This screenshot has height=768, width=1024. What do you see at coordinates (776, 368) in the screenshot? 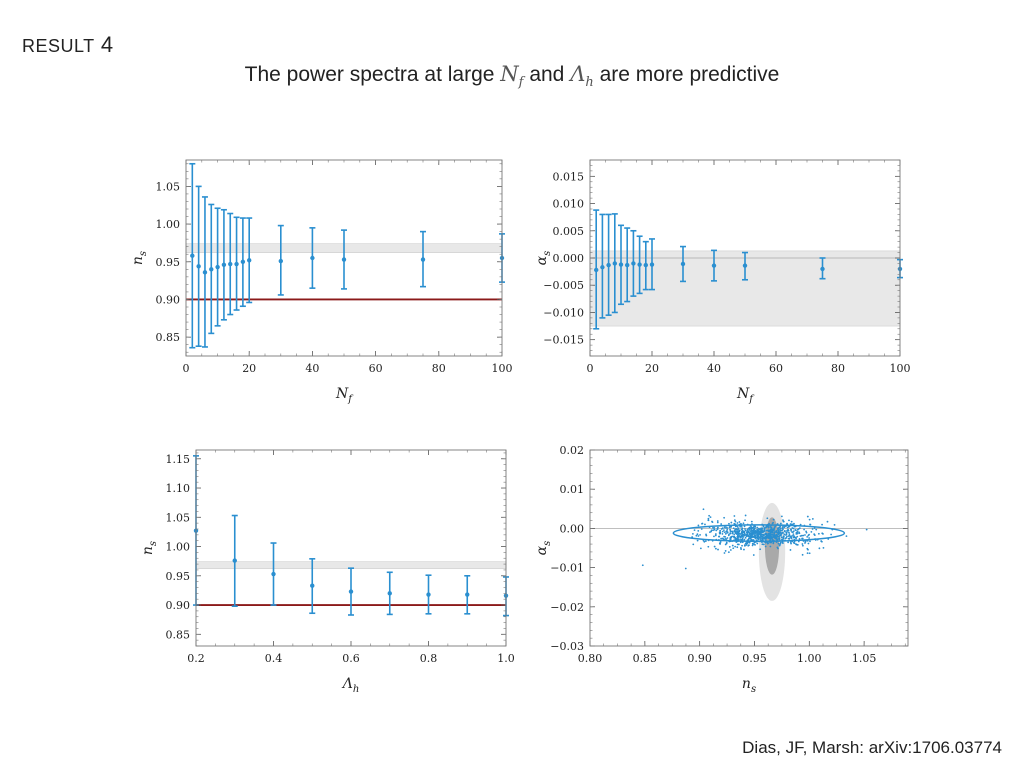
I see `x-tick-label: 60` at bounding box center [776, 368].